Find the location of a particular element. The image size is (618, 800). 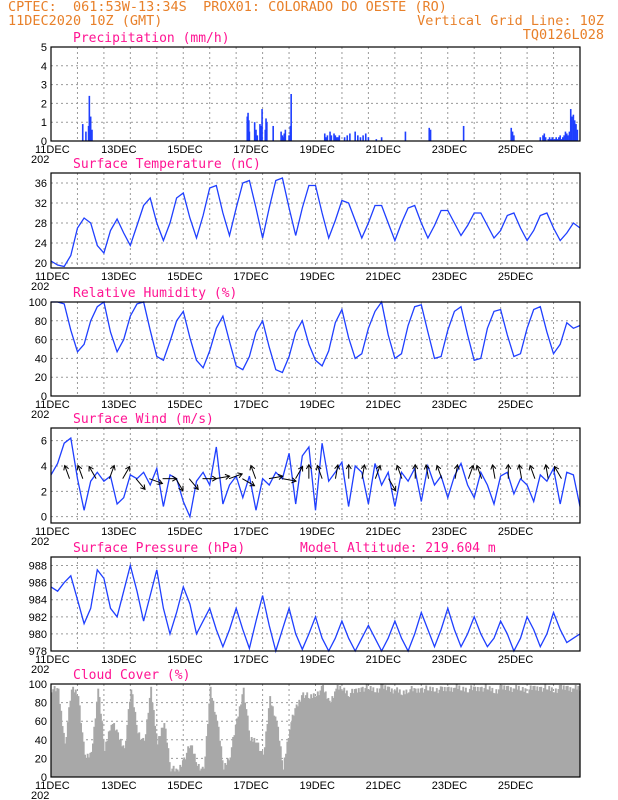

precip-ytick: 4 is located at coordinates (44, 67).